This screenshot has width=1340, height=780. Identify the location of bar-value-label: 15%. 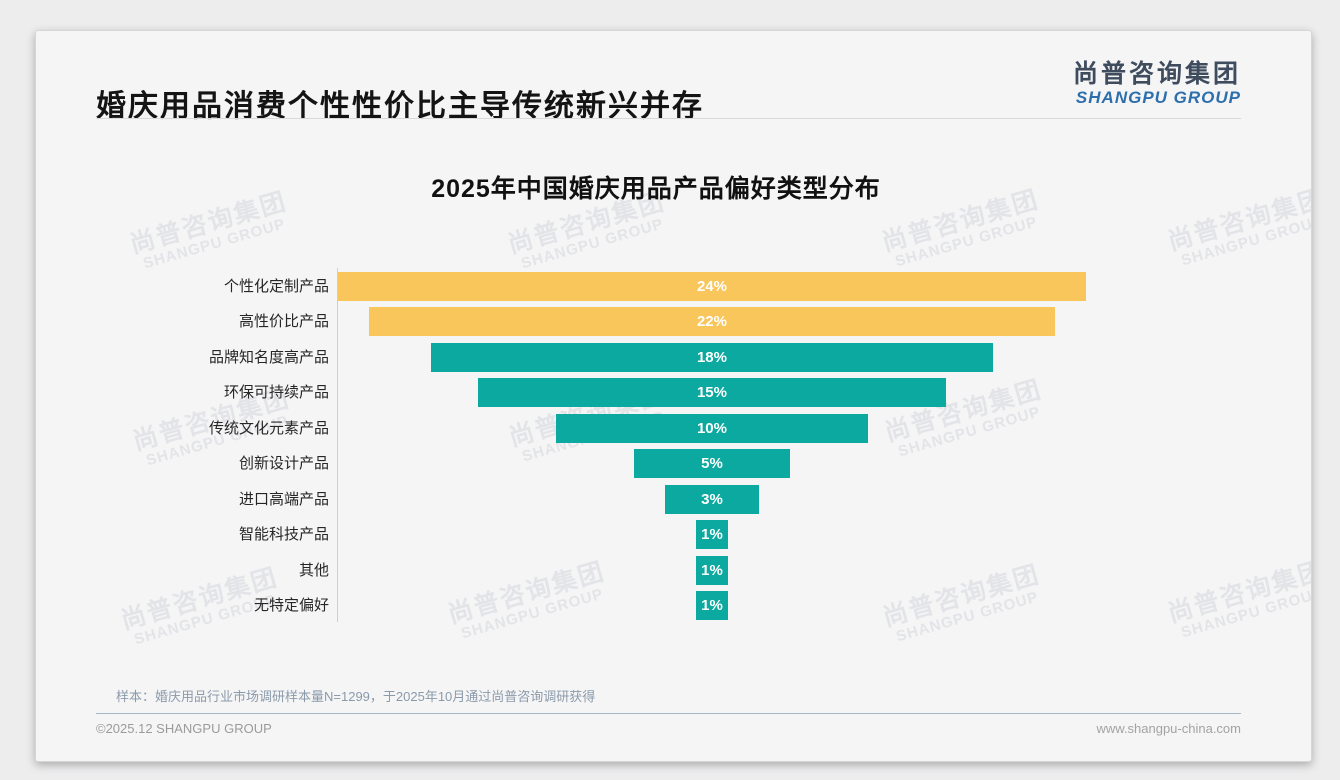
(711, 393).